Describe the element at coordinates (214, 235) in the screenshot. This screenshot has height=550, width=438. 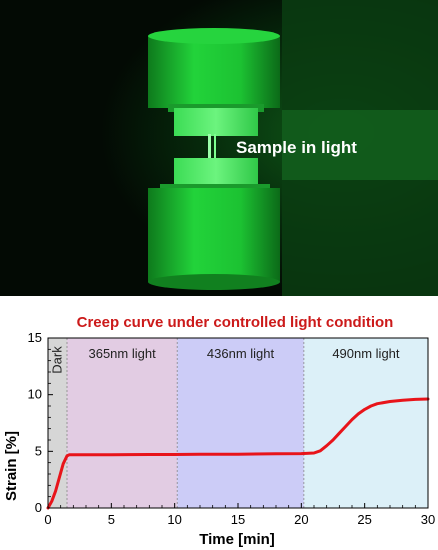
I see `lower-grip` at that location.